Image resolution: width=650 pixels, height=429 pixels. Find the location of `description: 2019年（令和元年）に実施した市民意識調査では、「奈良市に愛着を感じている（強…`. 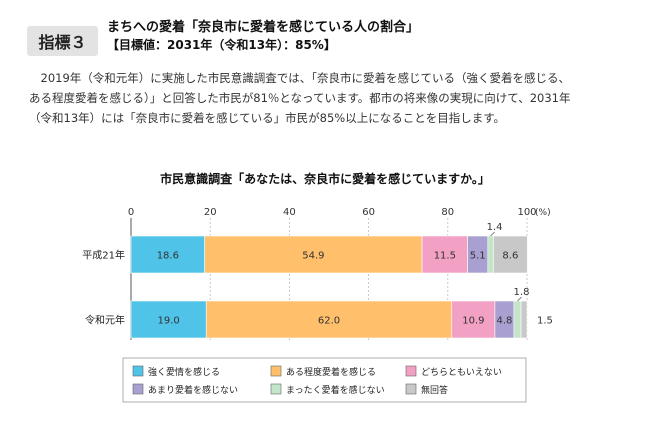

description: 2019年（令和元年）に実施した市民意識調査では、「奈良市に愛着を感じている（強… is located at coordinates (329, 98).